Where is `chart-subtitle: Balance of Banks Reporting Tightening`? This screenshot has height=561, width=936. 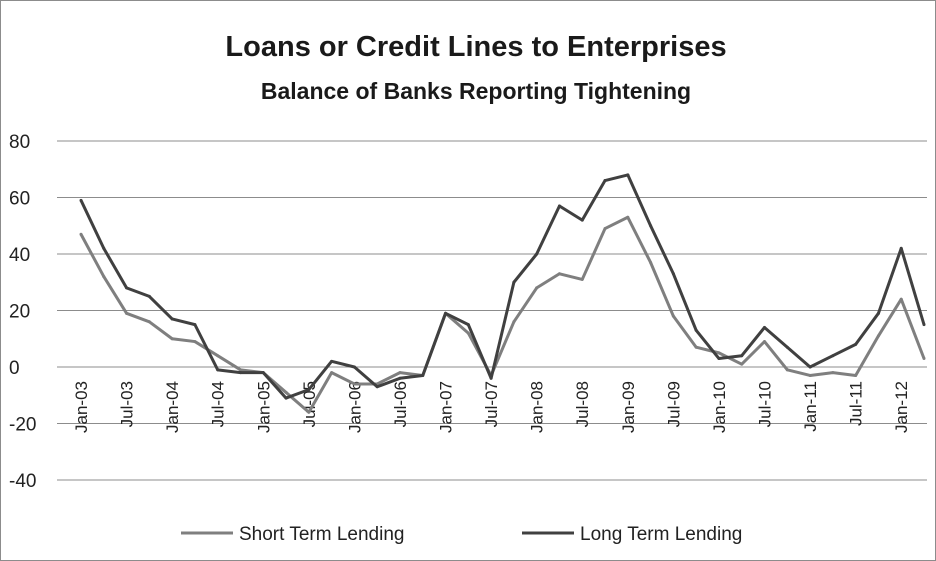
chart-subtitle: Balance of Banks Reporting Tightening is located at coordinates (476, 91).